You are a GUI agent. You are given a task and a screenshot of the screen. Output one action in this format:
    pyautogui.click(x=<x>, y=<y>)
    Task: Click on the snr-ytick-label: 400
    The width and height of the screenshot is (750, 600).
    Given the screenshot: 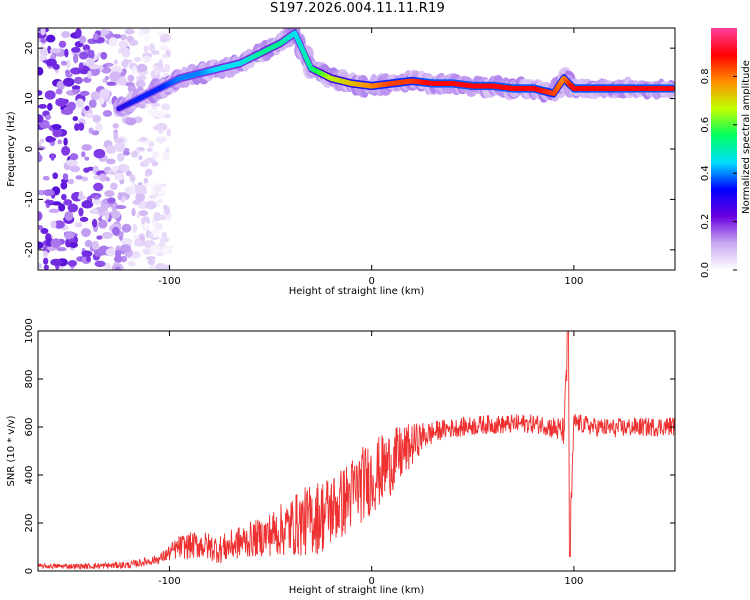 What is the action you would take?
    pyautogui.click(x=29, y=474)
    